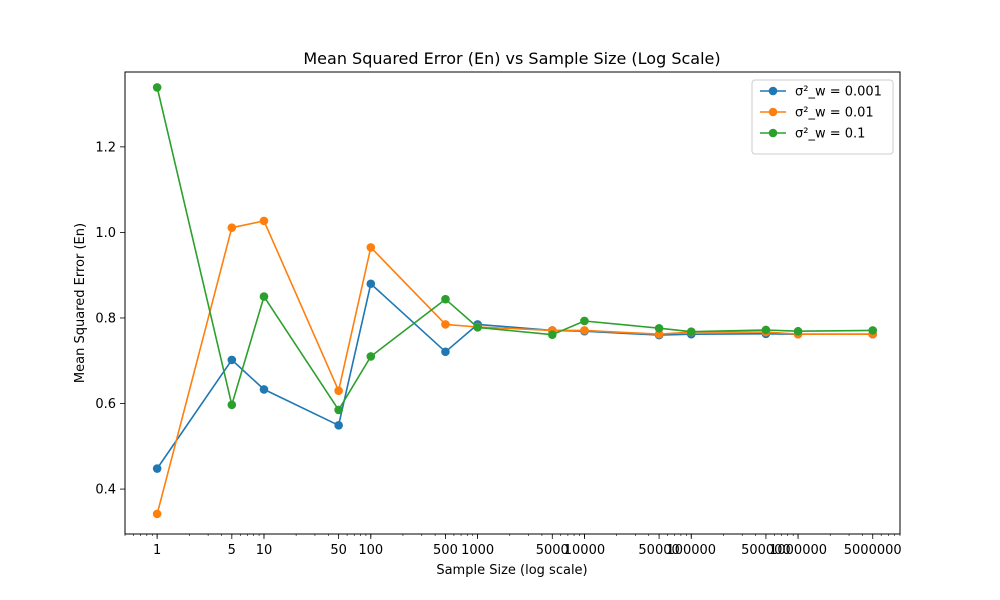  Describe the element at coordinates (338, 550) in the screenshot. I see `x-tick-label: 50` at that location.